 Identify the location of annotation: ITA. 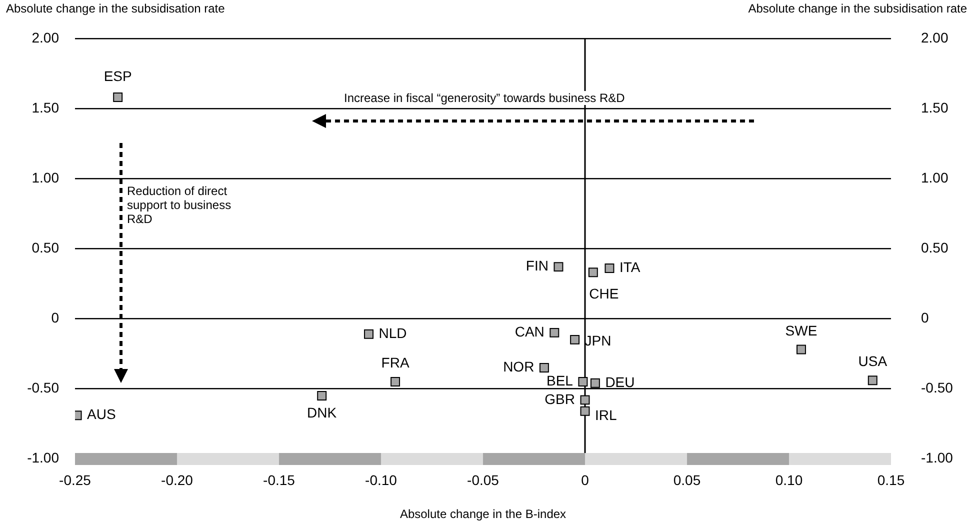
(630, 267).